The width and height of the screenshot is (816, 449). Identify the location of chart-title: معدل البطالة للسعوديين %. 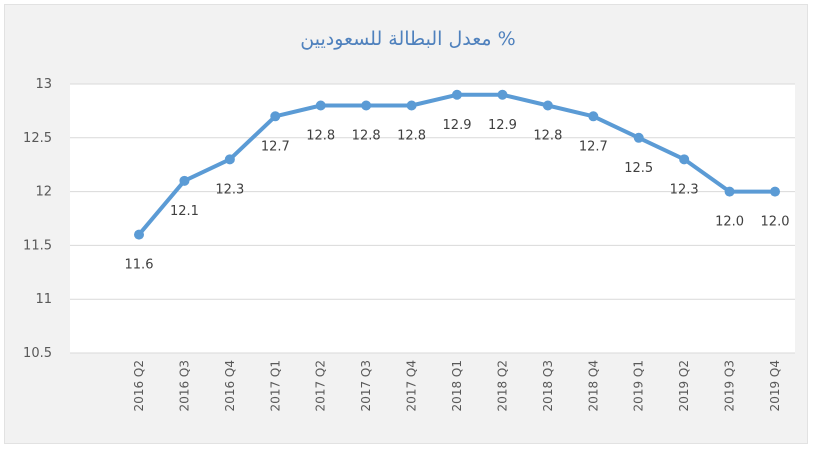
(407, 39).